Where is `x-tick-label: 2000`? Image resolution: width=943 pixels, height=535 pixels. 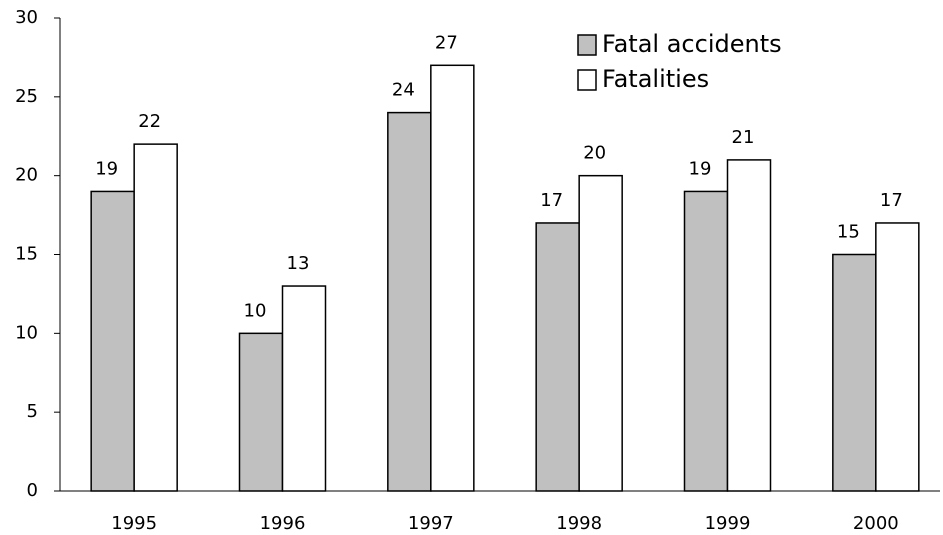 x-tick-label: 2000 is located at coordinates (876, 523).